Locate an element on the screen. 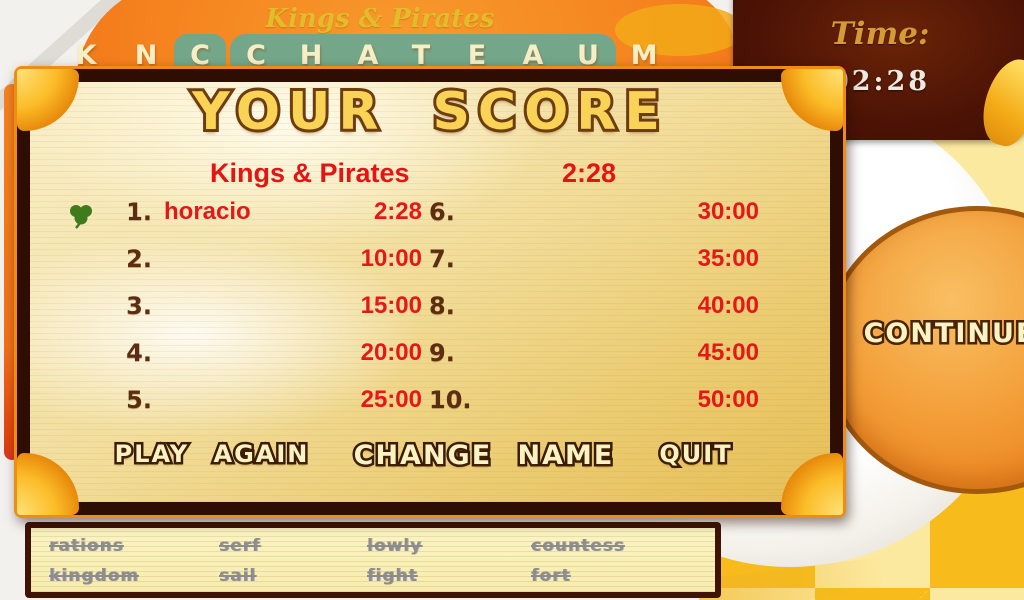 This screenshot has width=1024, height=600. letter-tile: E is located at coordinates (477, 55).